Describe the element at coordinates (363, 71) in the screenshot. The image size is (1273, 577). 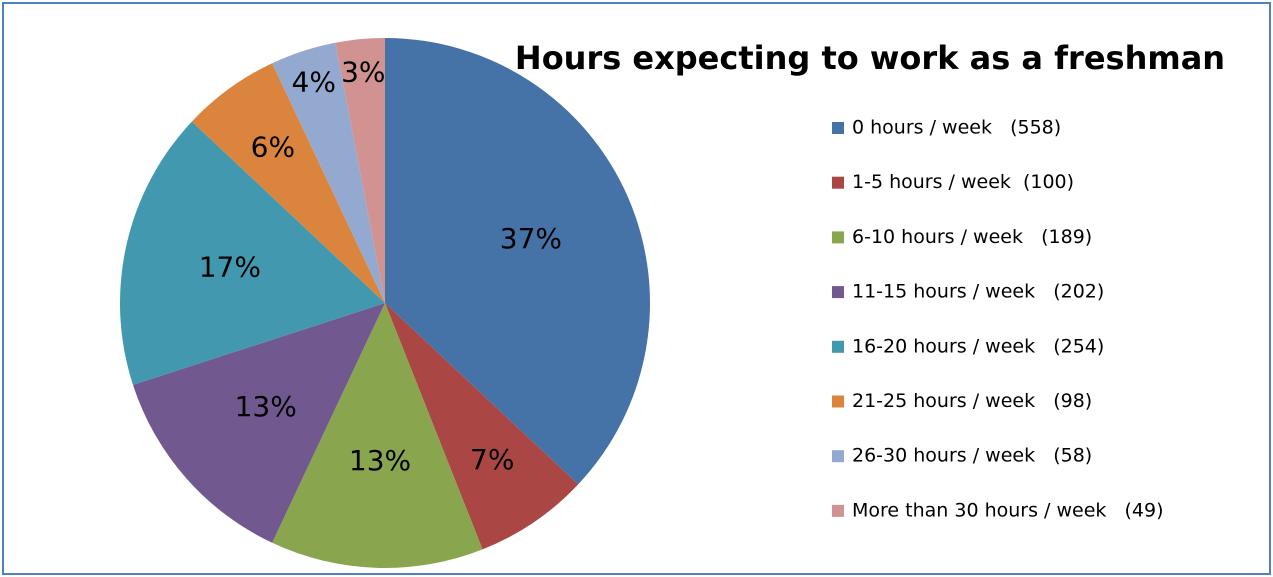
I see `slice-label: 3%` at that location.